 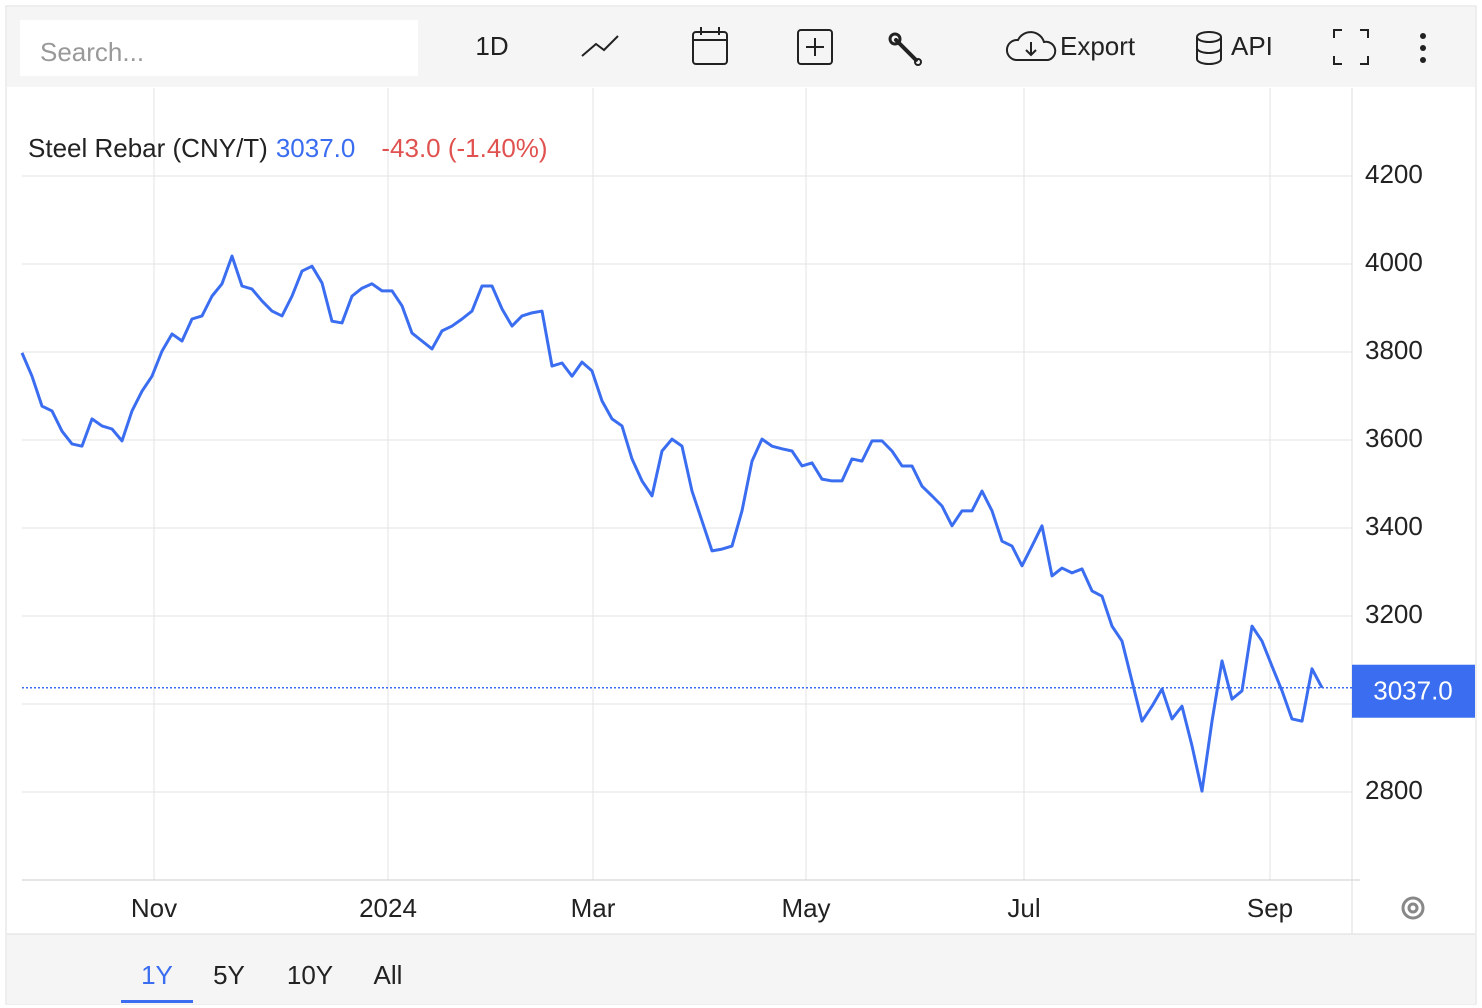 What do you see at coordinates (815, 47) in the screenshot?
I see `add-icon` at bounding box center [815, 47].